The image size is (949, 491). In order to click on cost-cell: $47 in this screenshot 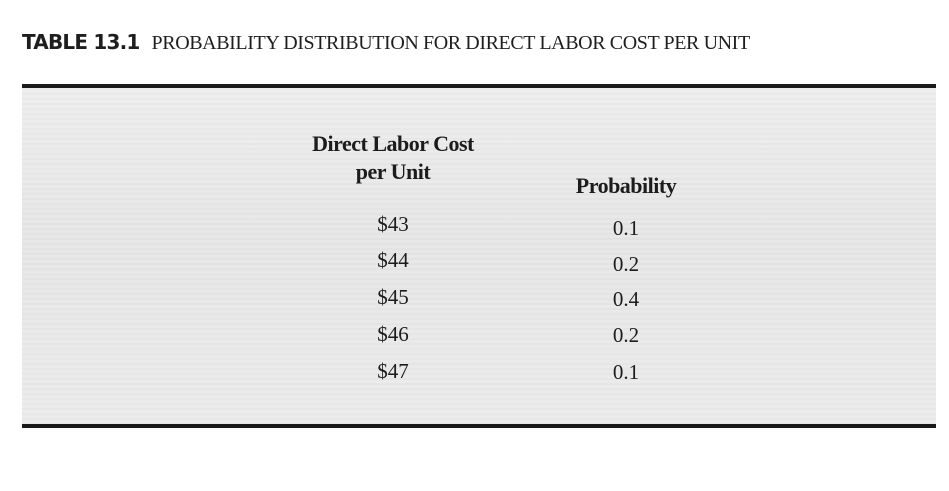, I will do `click(393, 371)`.